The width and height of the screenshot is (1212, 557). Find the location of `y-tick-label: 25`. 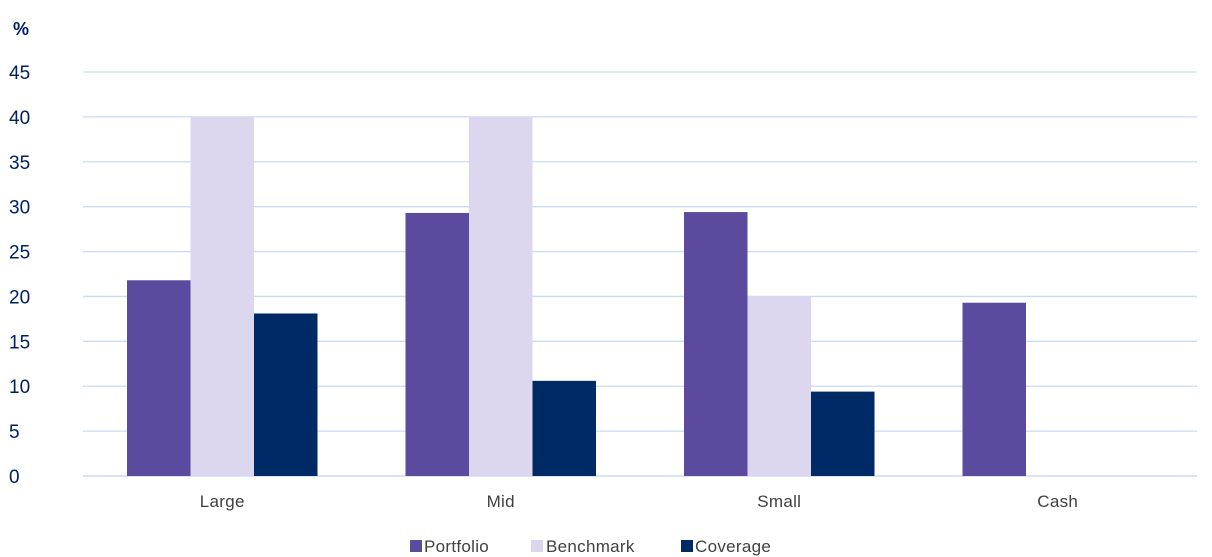

y-tick-label: 25 is located at coordinates (19, 253).